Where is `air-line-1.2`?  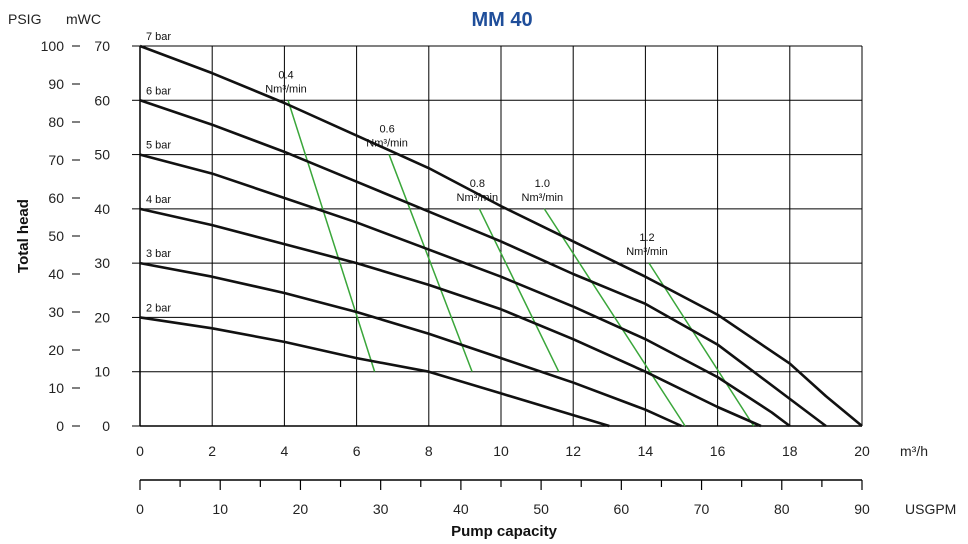 air-line-1.2 is located at coordinates (701, 344).